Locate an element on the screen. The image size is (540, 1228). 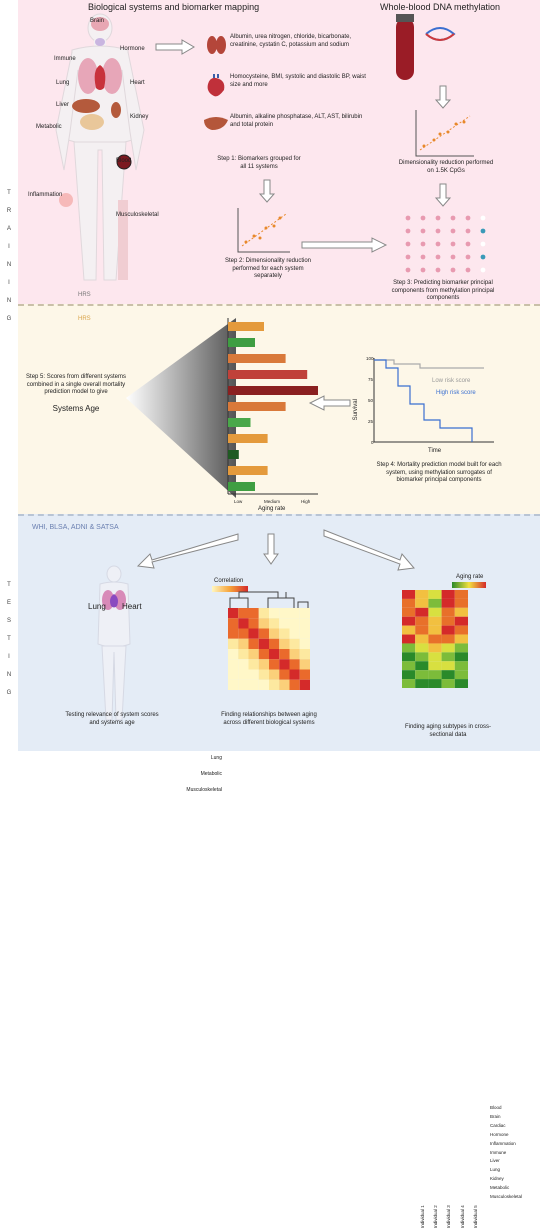
aging-col-label: Individual 4 is located at coordinates (462, 1216).